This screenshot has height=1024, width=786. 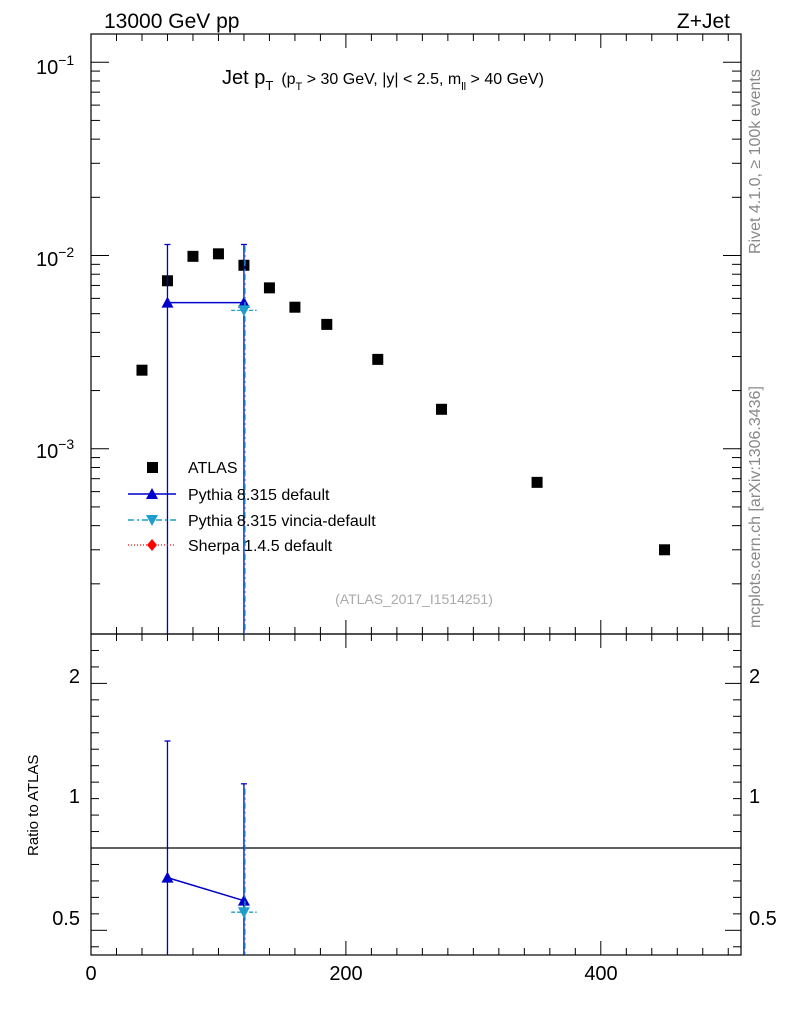 I want to click on title-cuts-c: > 40 GeV), so click(x=505, y=79).